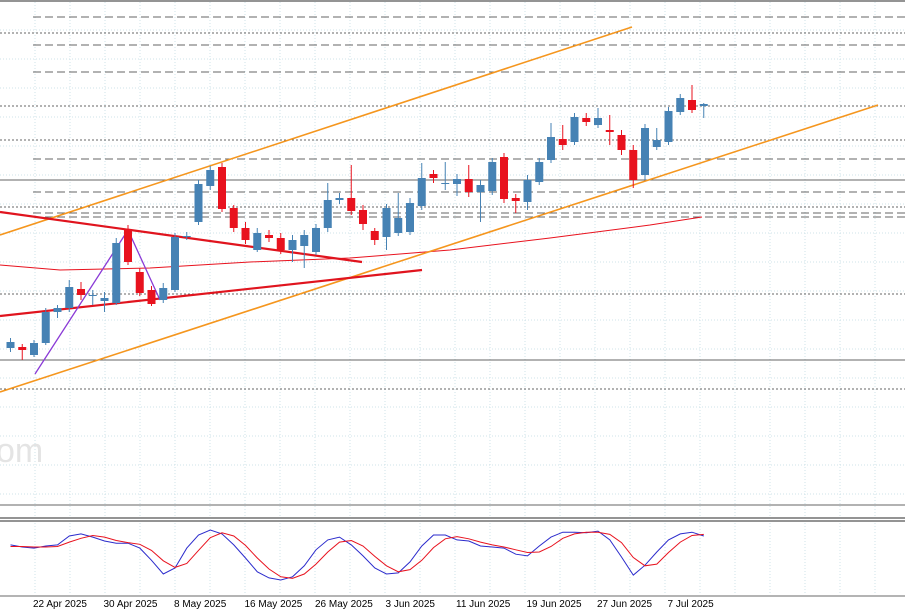 Image resolution: width=905 pixels, height=613 pixels. I want to click on watermark: om, so click(21, 451).